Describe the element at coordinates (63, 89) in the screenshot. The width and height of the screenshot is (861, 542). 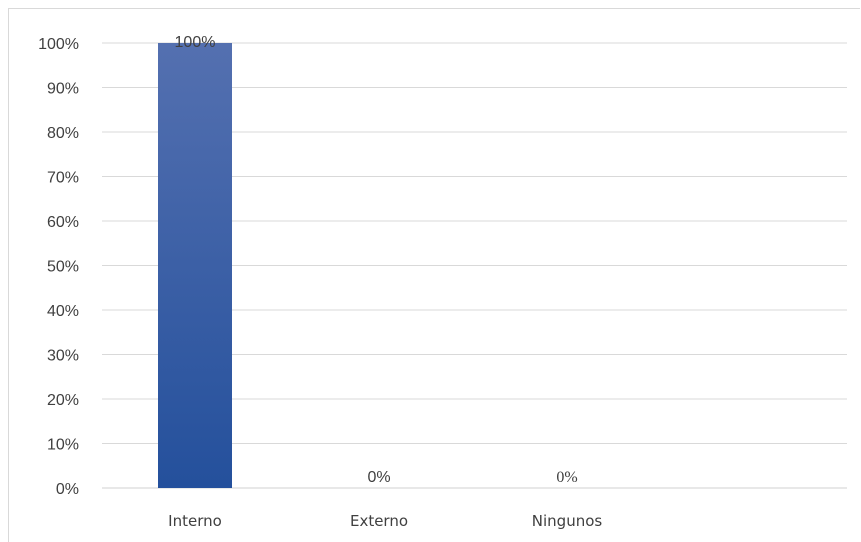
I see `y-tick-label: 90%` at that location.